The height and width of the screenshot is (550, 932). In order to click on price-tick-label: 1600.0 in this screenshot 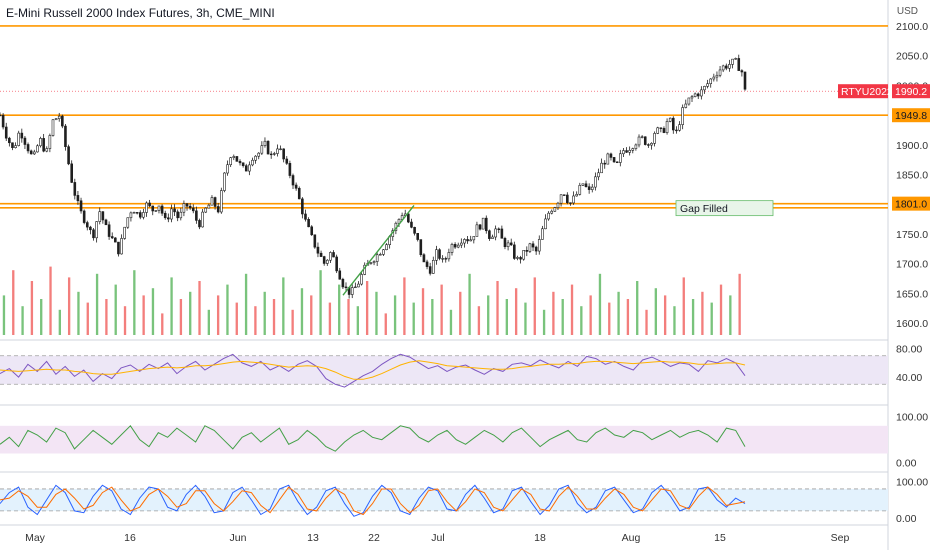, I will do `click(912, 324)`.